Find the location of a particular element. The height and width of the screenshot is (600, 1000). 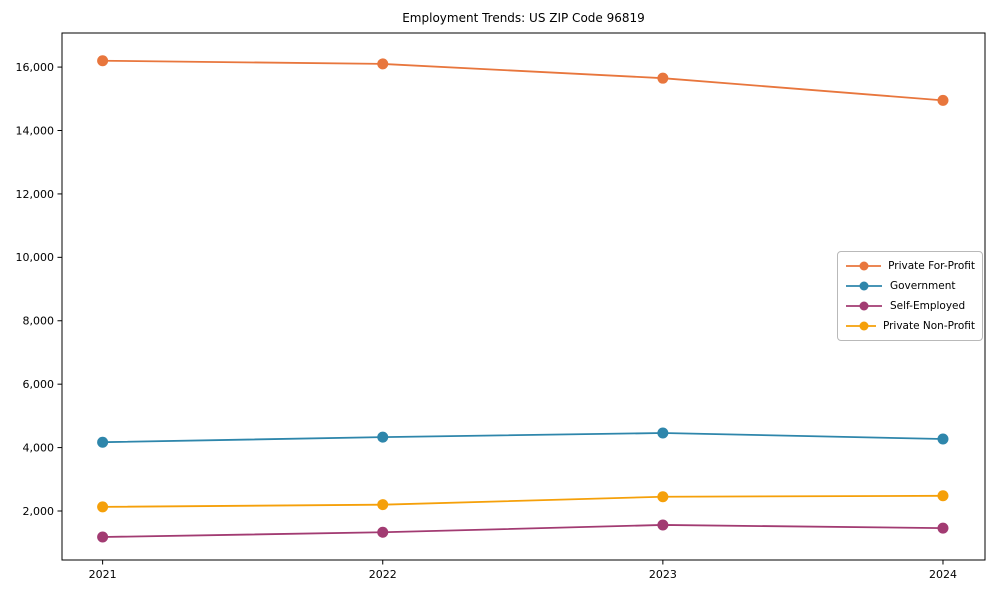

y-tick-label: 8,000 is located at coordinates (39, 321).